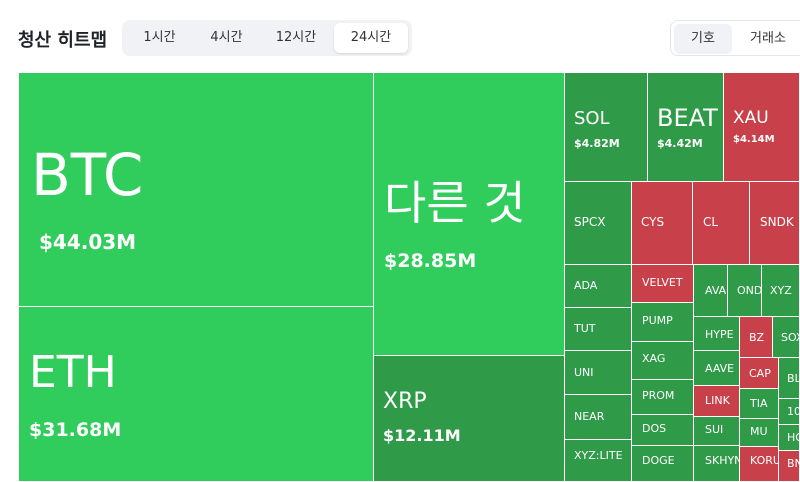 The image size is (800, 482). Describe the element at coordinates (597, 143) in the screenshot. I see `tile-value: $4.82M` at that location.